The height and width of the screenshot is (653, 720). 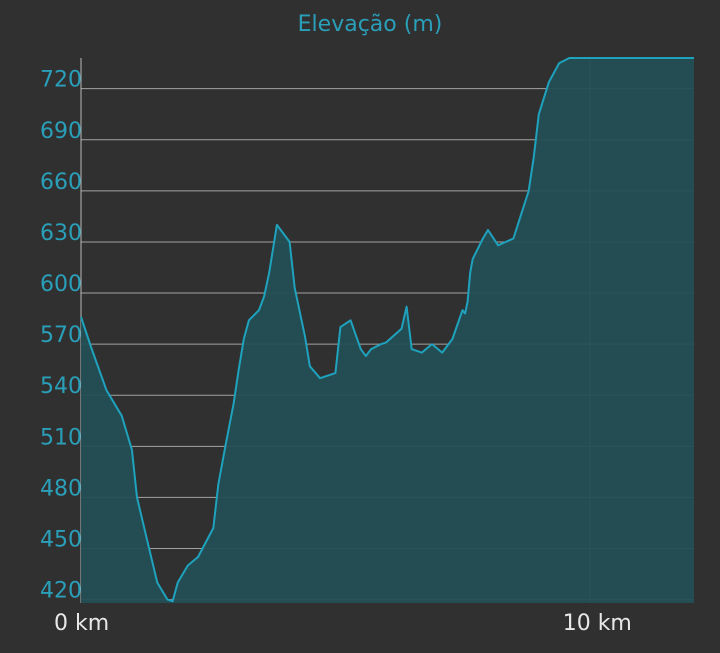 What do you see at coordinates (61, 182) in the screenshot?
I see `y-tick-label-660: 660` at bounding box center [61, 182].